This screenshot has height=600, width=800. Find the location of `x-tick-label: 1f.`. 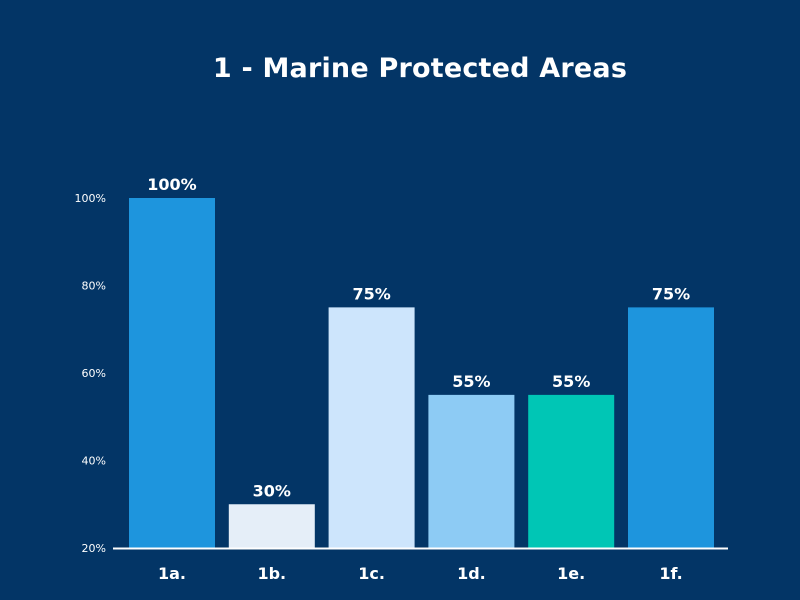

x-tick-label: 1f. is located at coordinates (670, 573).